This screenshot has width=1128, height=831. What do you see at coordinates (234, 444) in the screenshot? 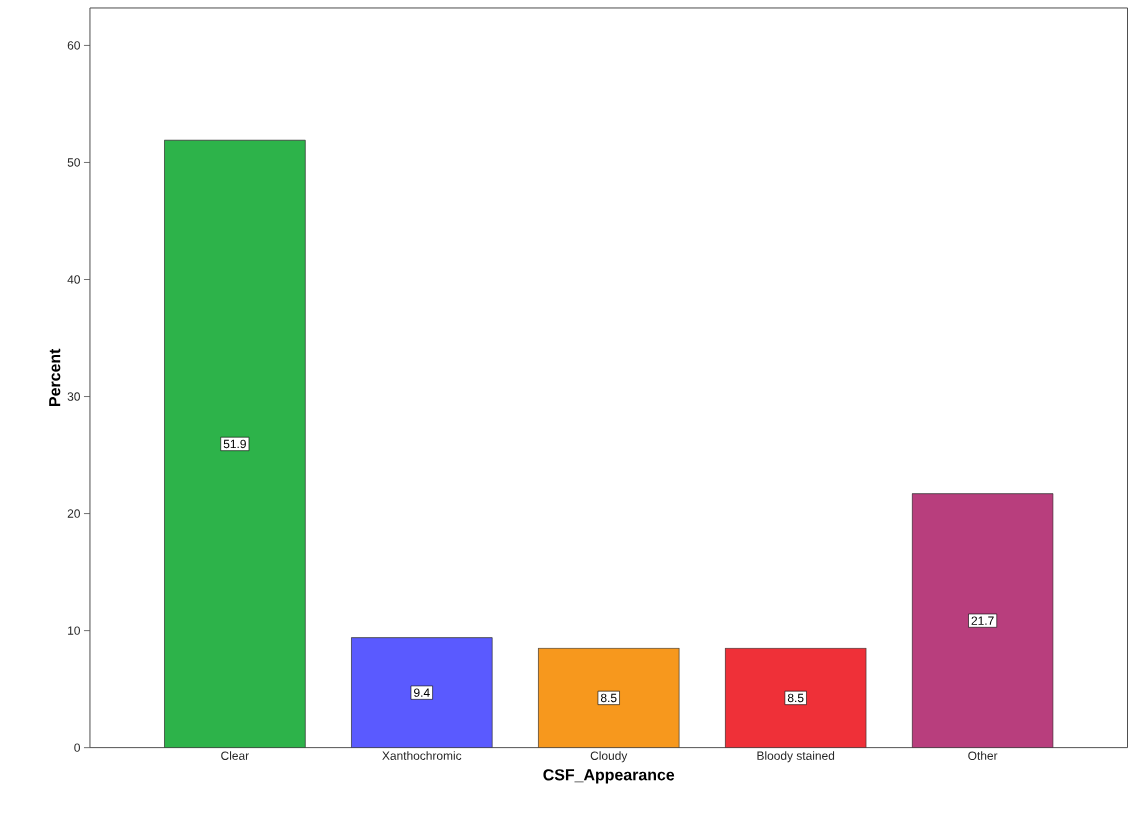
I see `data-label: 51.9` at bounding box center [234, 444].